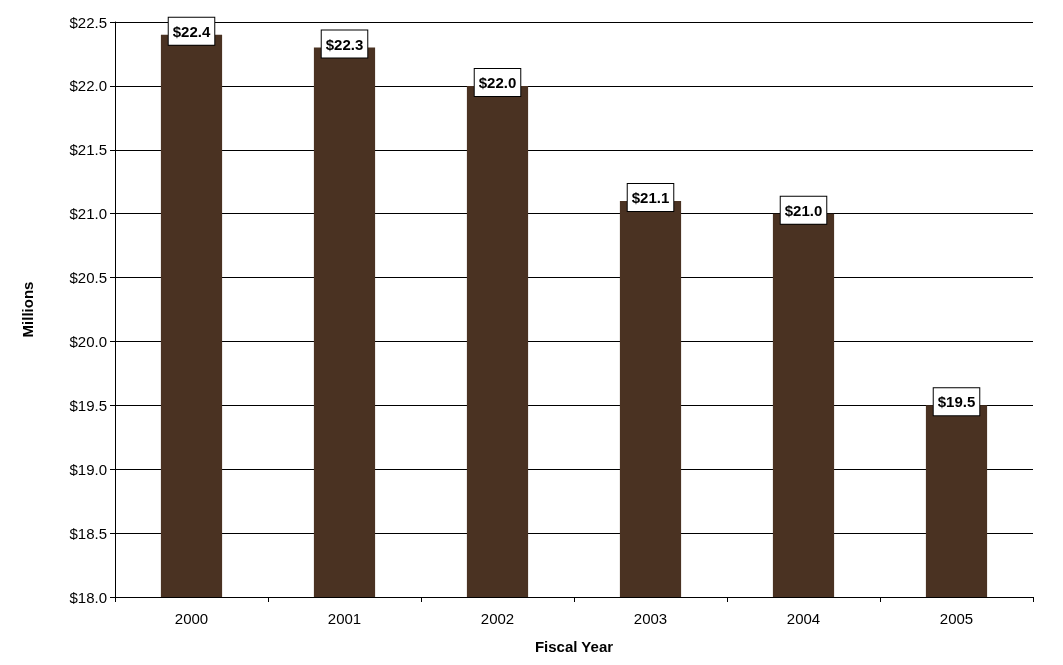 This screenshot has width=1063, height=665. Describe the element at coordinates (191, 618) in the screenshot. I see `x-tick-label: 2000` at that location.